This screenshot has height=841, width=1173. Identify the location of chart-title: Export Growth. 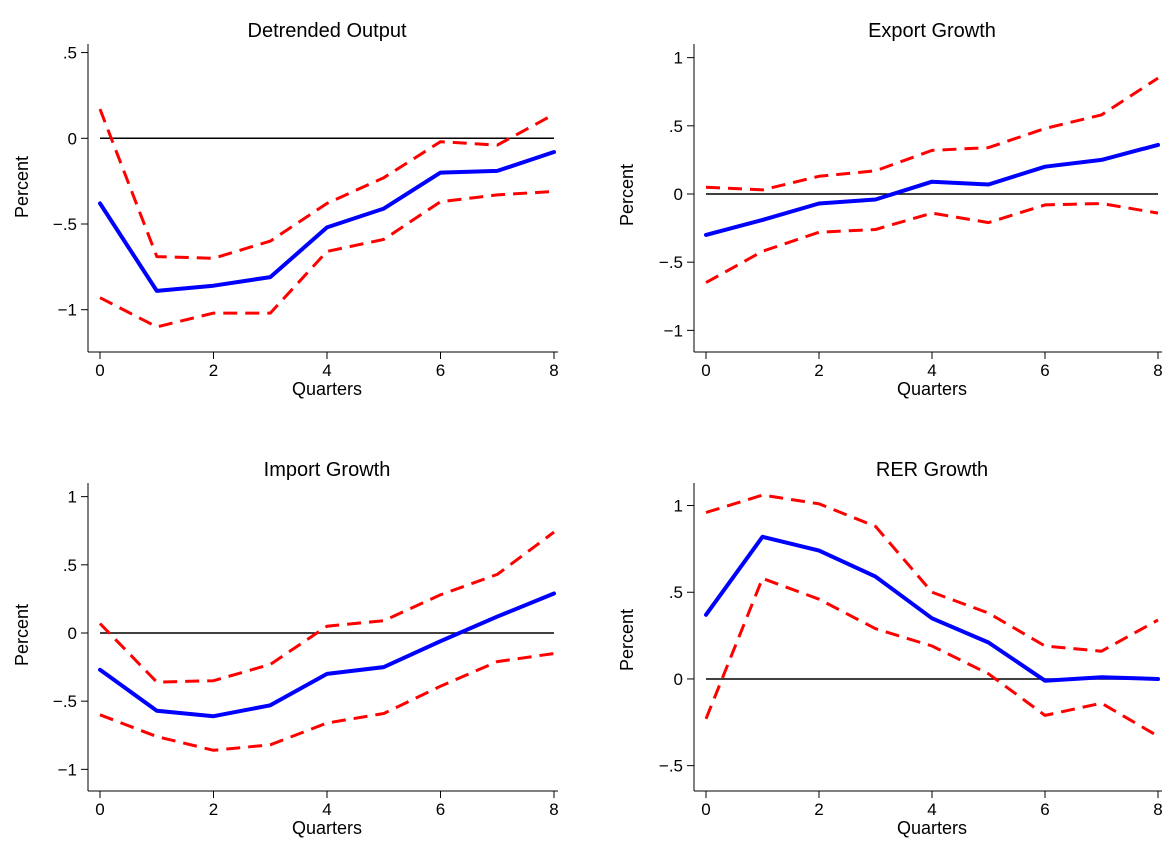
(932, 31).